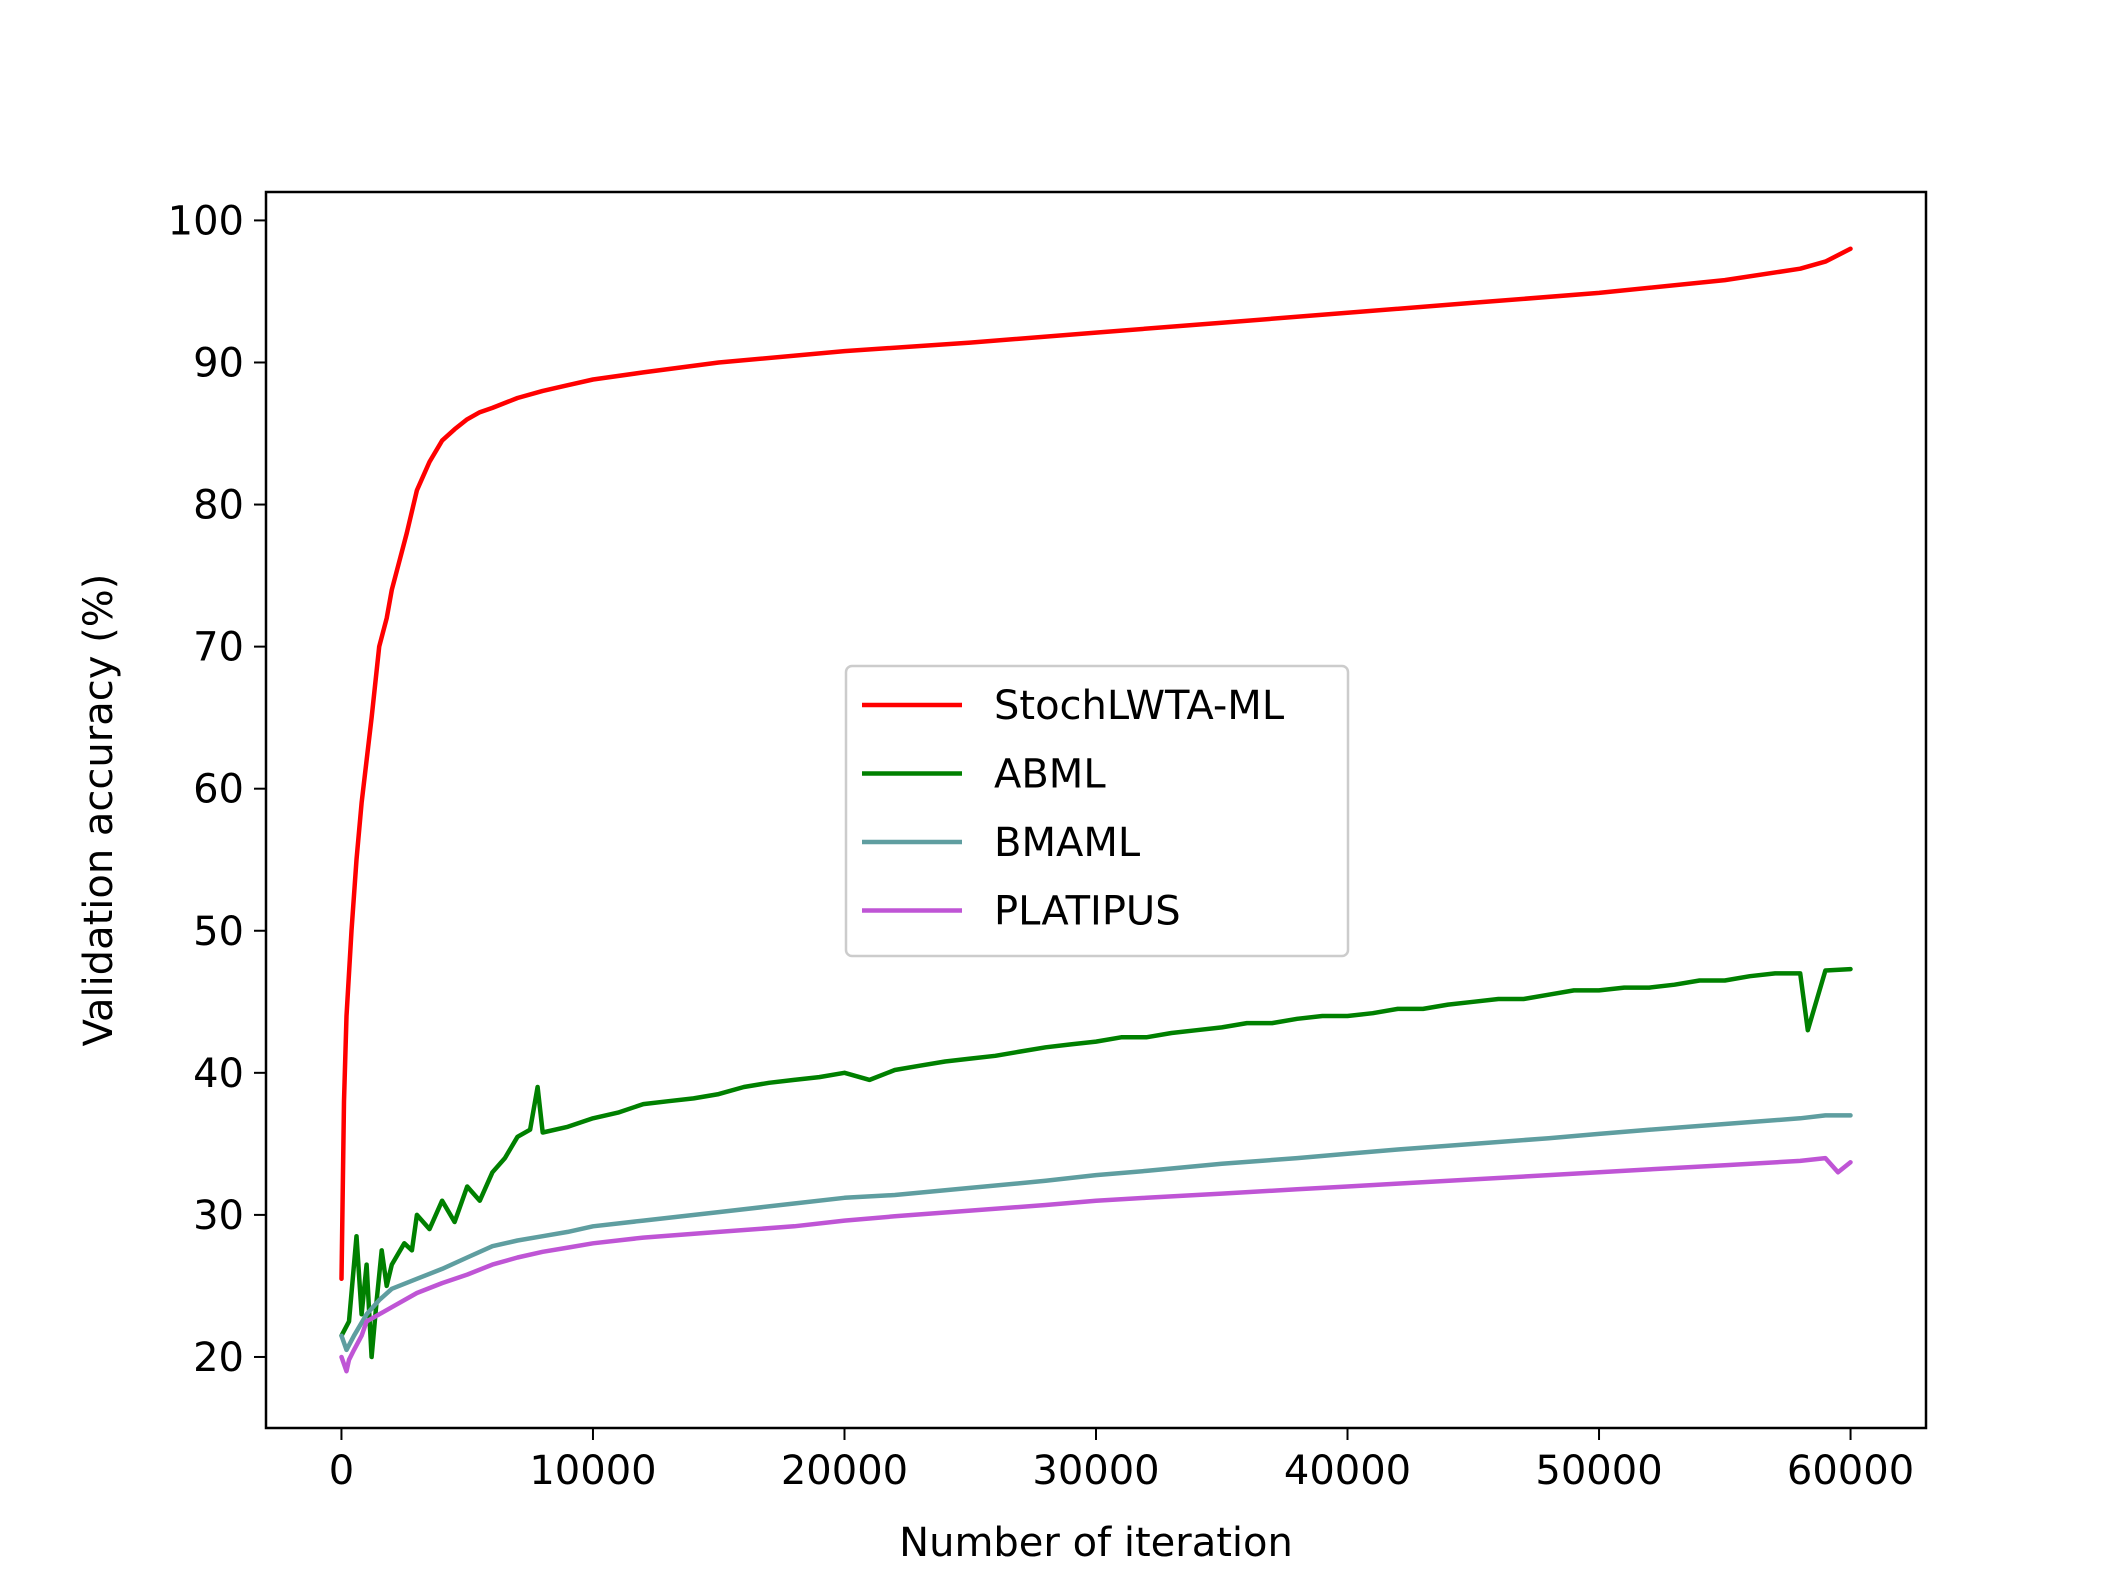 Image resolution: width=2112 pixels, height=1584 pixels. I want to click on x-axis-label: Number of iteration, so click(1096, 1543).